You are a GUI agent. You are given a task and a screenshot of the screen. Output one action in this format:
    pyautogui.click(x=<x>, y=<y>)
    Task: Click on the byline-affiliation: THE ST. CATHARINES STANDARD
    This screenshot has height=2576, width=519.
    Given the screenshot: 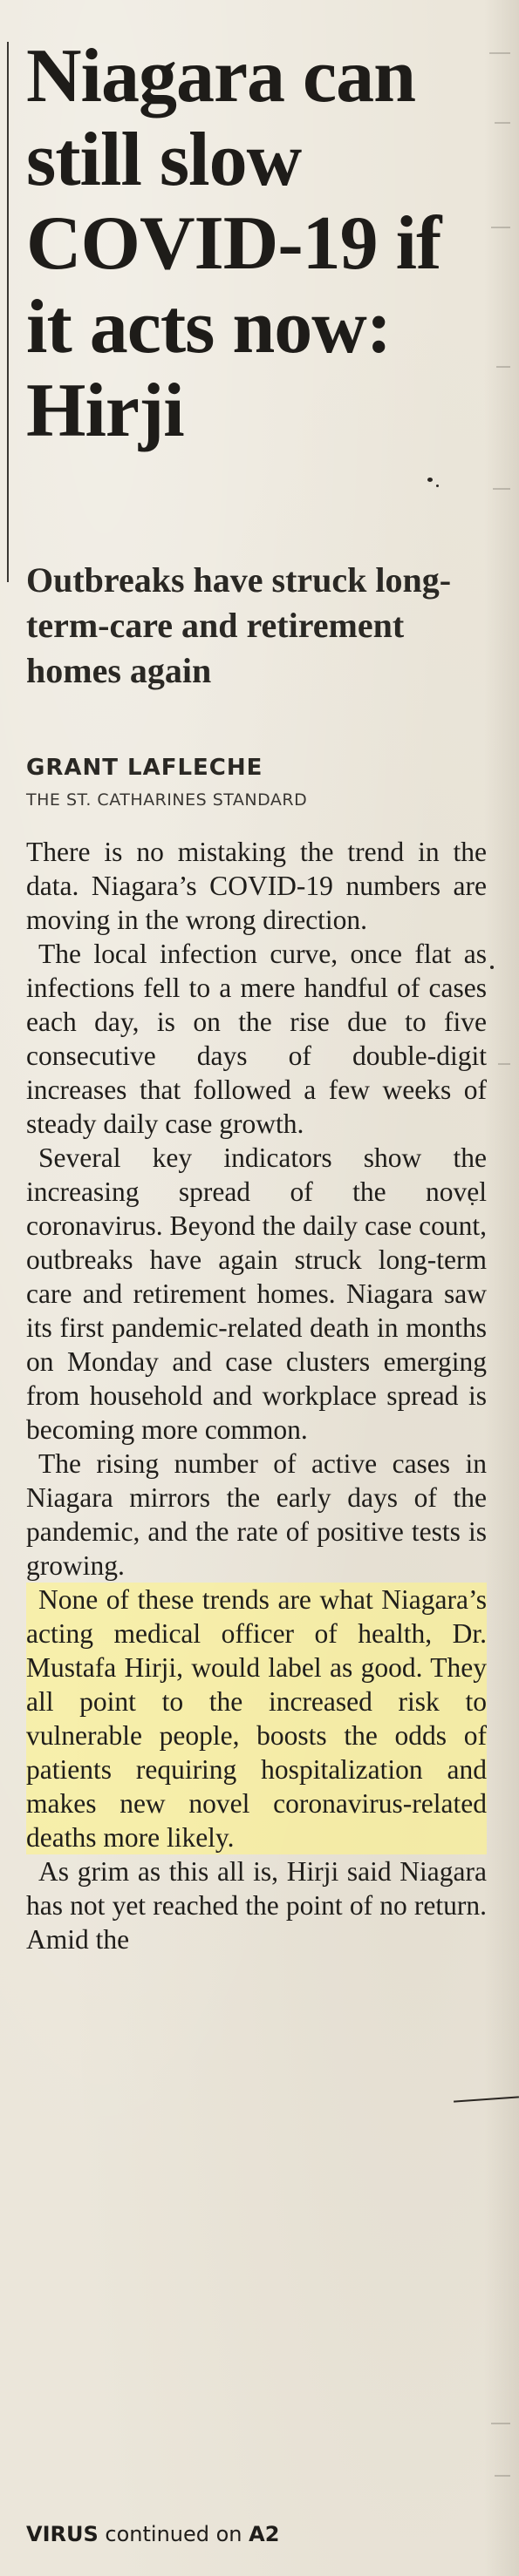 What is the action you would take?
    pyautogui.click(x=167, y=800)
    